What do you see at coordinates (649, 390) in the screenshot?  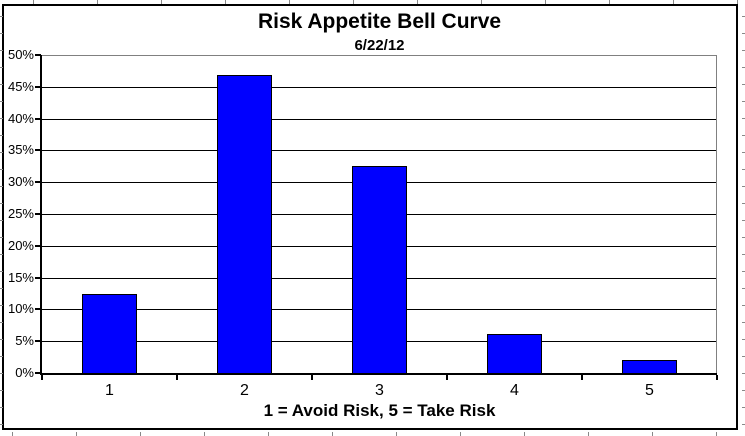 I see `x-category-label: 5` at bounding box center [649, 390].